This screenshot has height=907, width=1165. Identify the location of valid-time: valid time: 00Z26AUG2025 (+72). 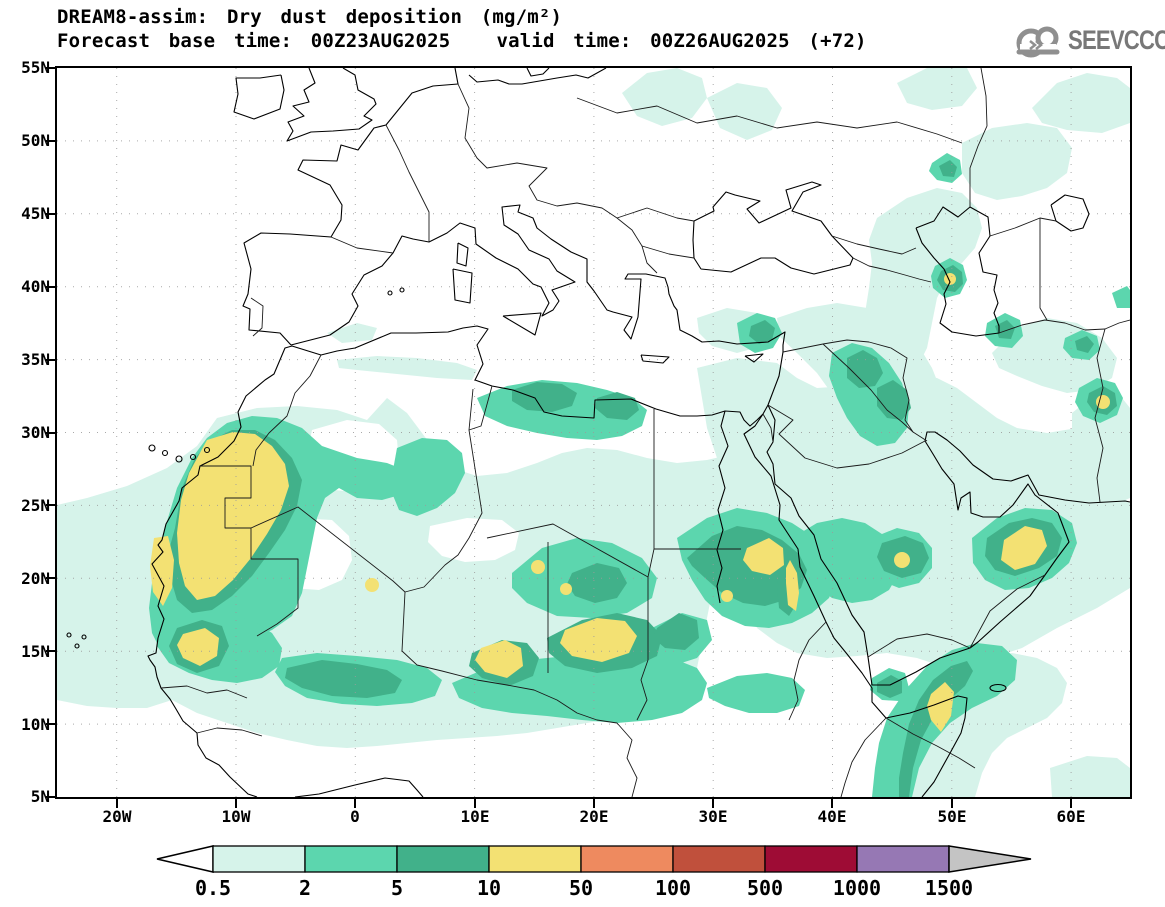
(681, 41).